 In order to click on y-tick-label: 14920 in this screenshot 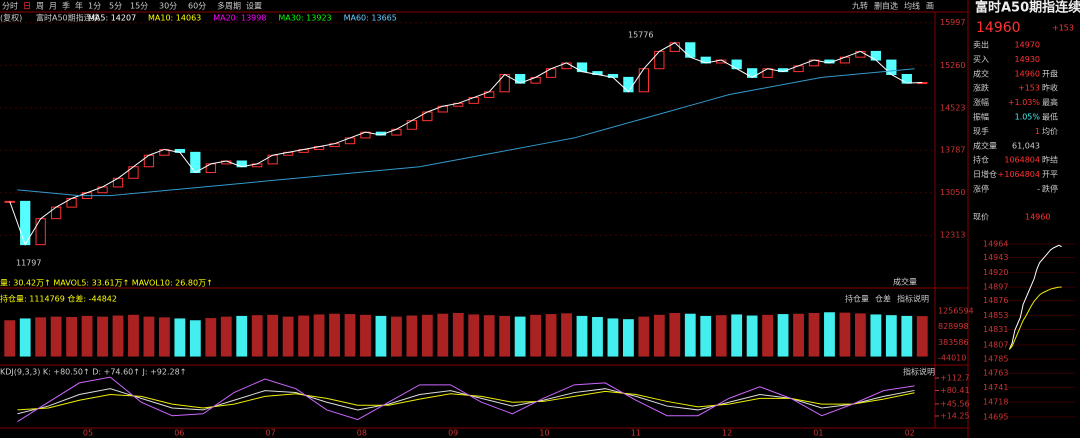, I will do `click(995, 272)`.